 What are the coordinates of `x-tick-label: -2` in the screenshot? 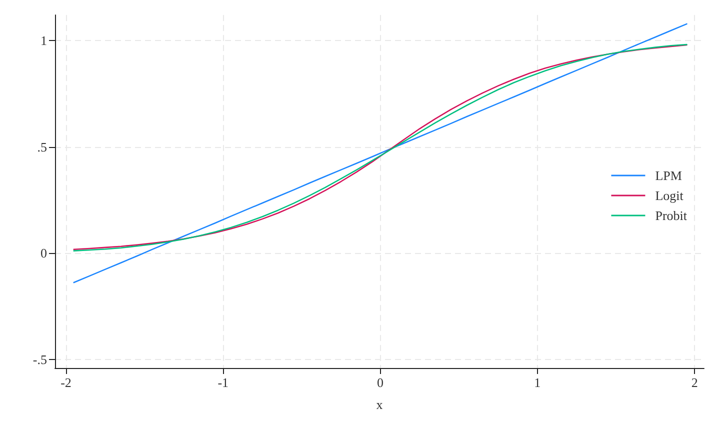 It's located at (66, 382).